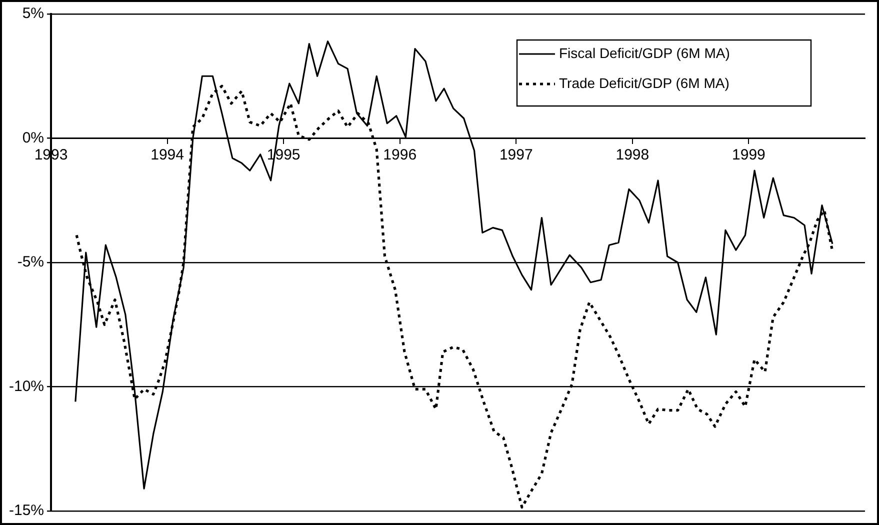 The image size is (879, 525). Describe the element at coordinates (400, 155) in the screenshot. I see `x-tick-label: 1996` at that location.